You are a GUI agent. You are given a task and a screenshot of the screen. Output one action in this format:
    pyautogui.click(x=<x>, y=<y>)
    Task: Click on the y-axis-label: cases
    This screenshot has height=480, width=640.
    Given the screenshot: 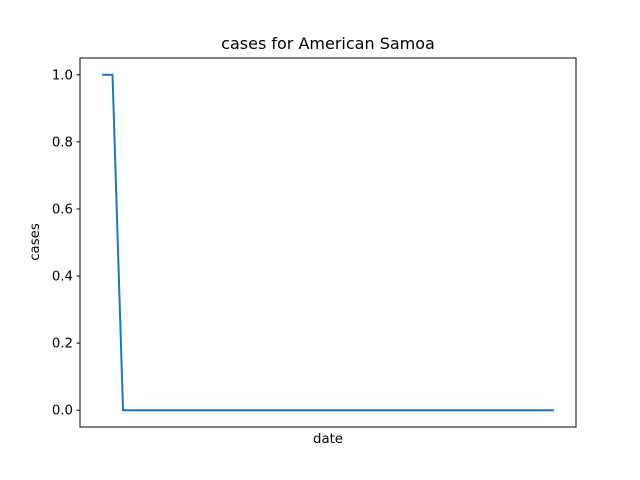 What is the action you would take?
    pyautogui.click(x=35, y=242)
    